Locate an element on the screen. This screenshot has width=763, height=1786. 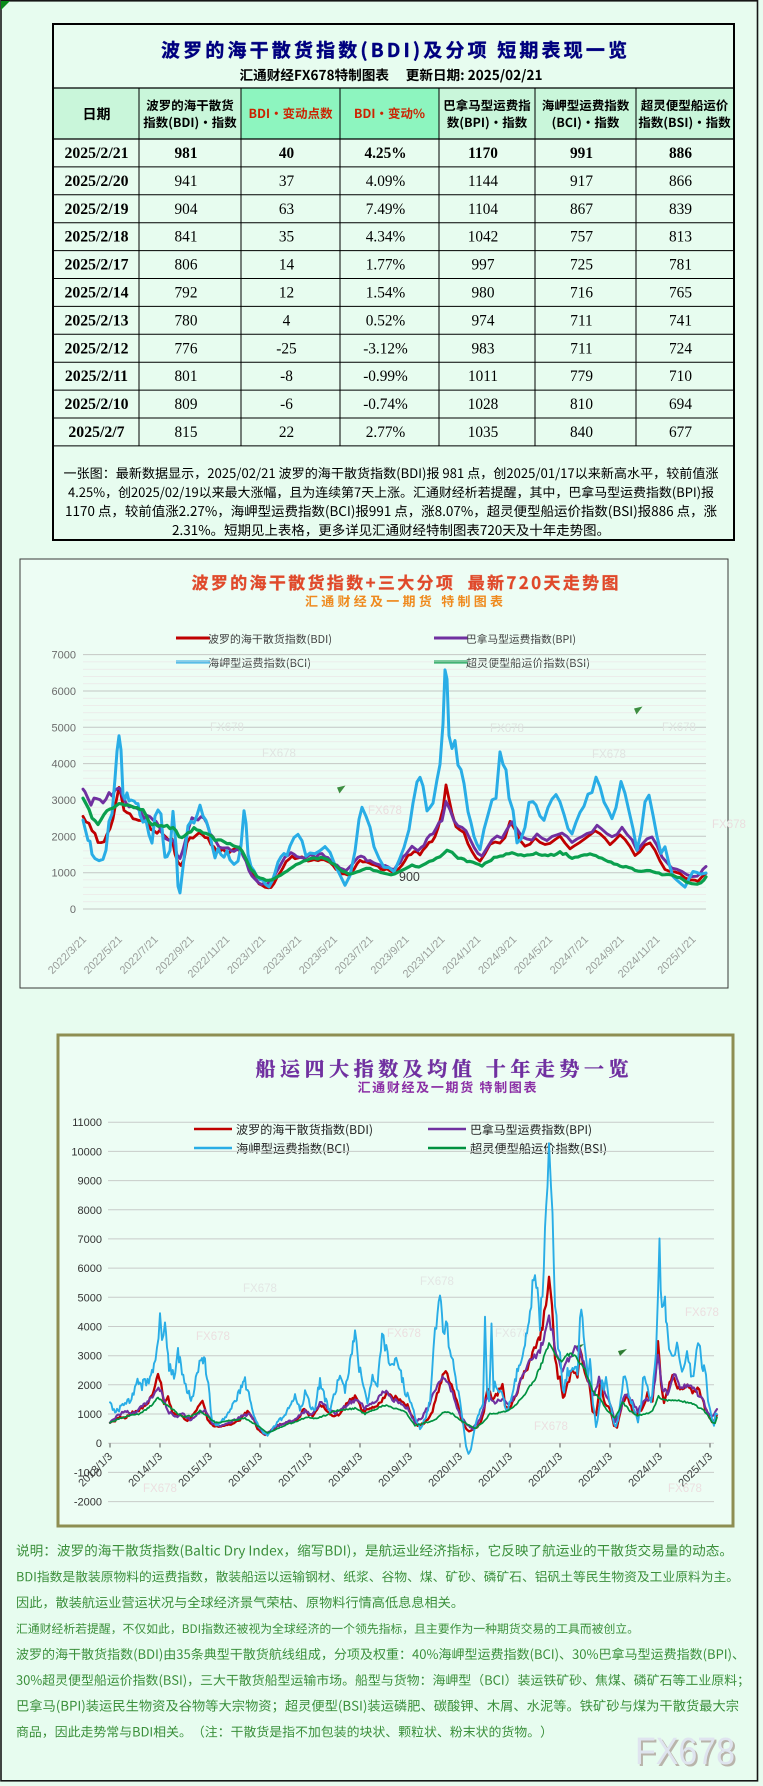
svg-text: 941 is located at coordinates (186, 181).